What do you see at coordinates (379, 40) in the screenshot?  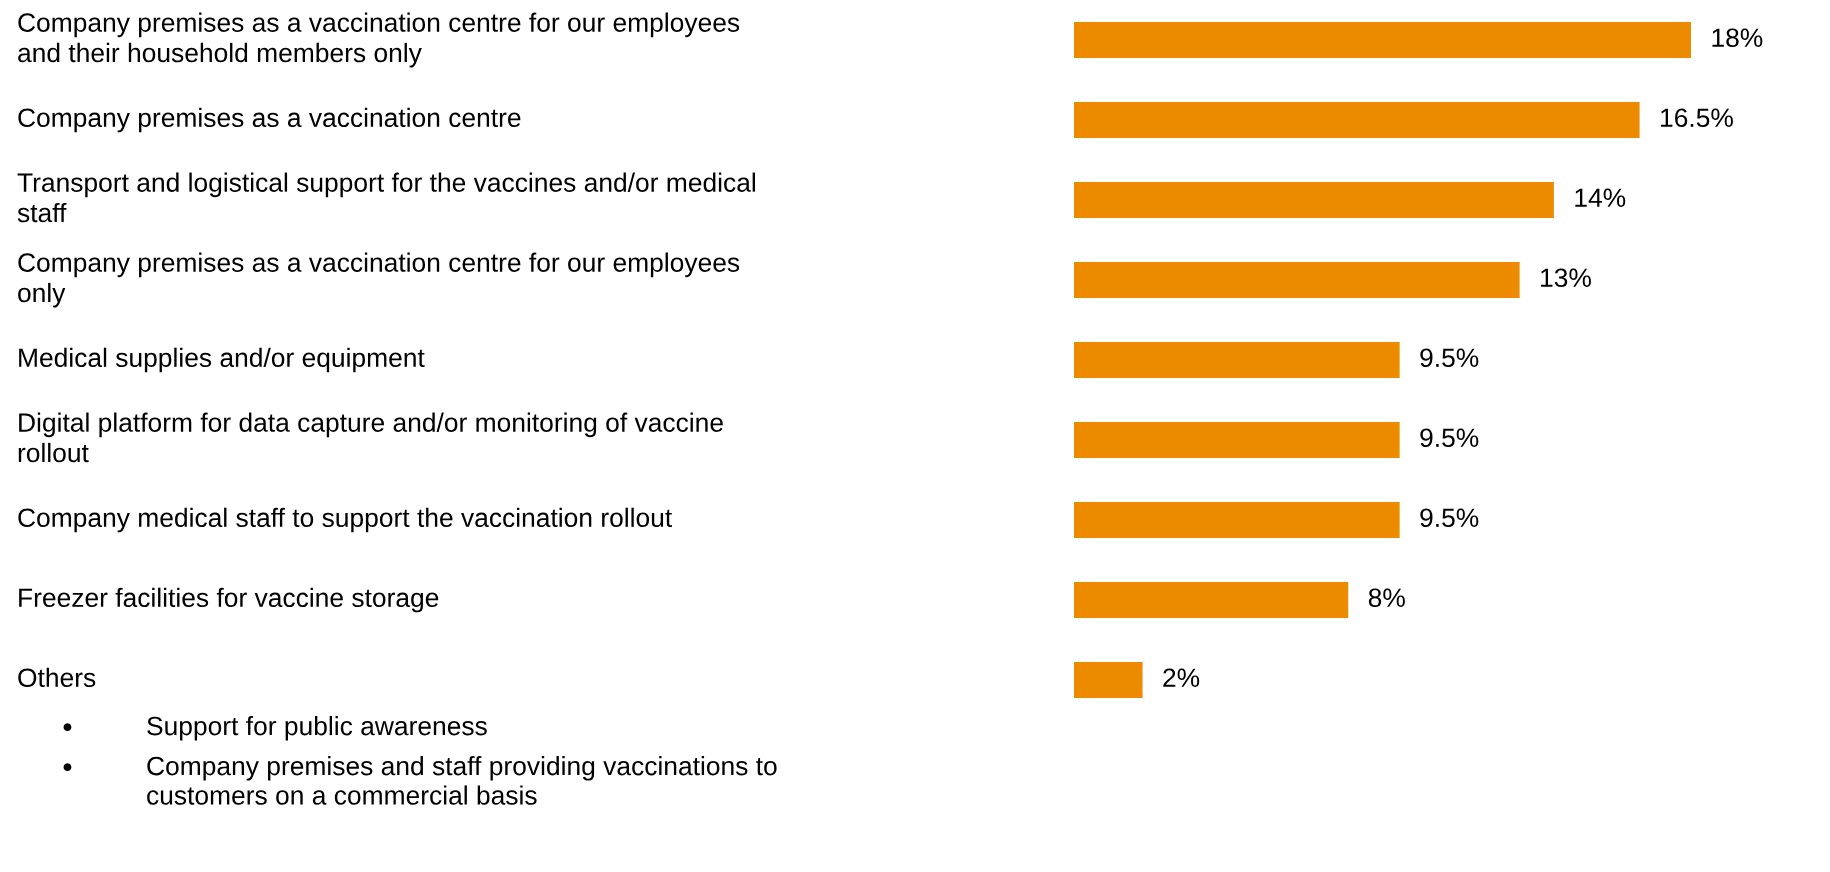 I see `y-tick-label: Company premises as a vaccination centre for our employees and their household members only` at bounding box center [379, 40].